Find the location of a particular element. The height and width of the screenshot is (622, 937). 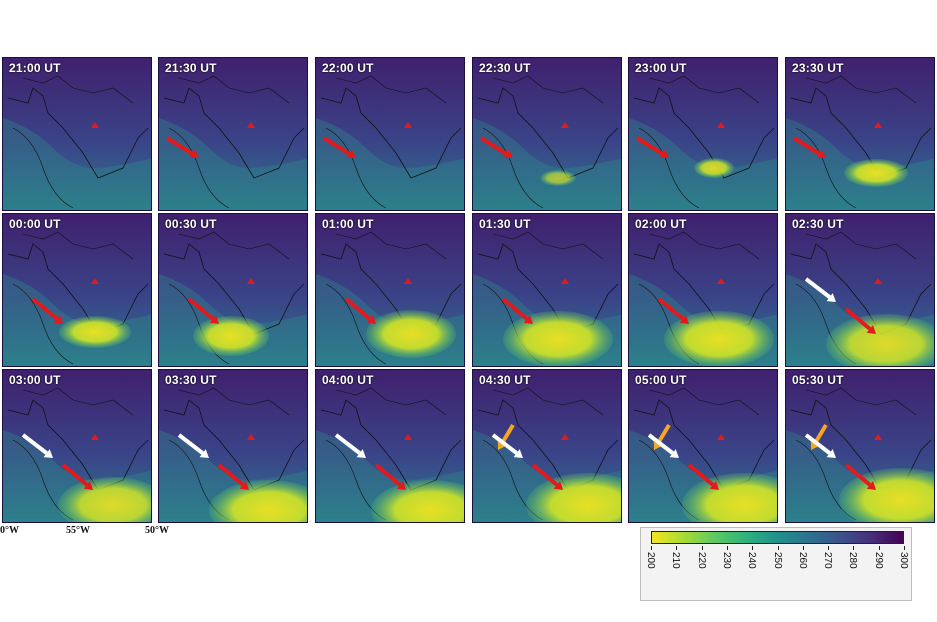

satellite-panel: 02:30 UT is located at coordinates (860, 290).